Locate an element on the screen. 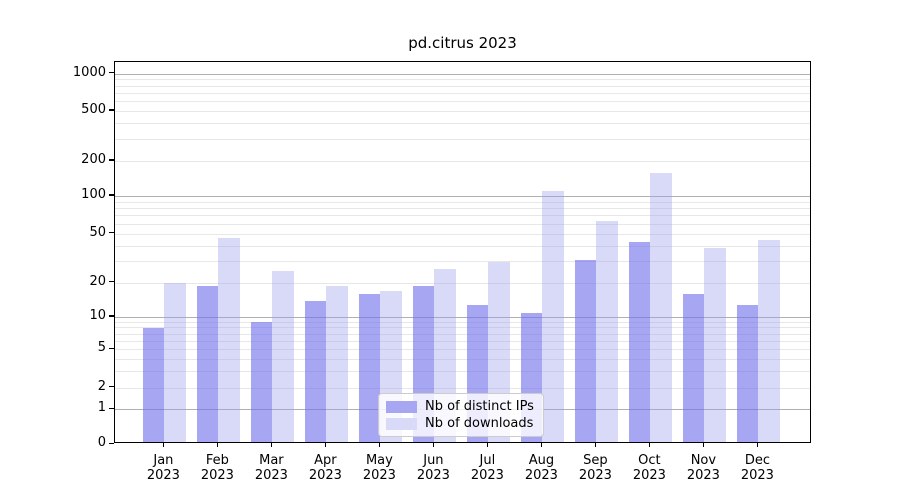 This screenshot has height=500, width=900. x-axis-tick-label: Jan 2023 is located at coordinates (163, 468).